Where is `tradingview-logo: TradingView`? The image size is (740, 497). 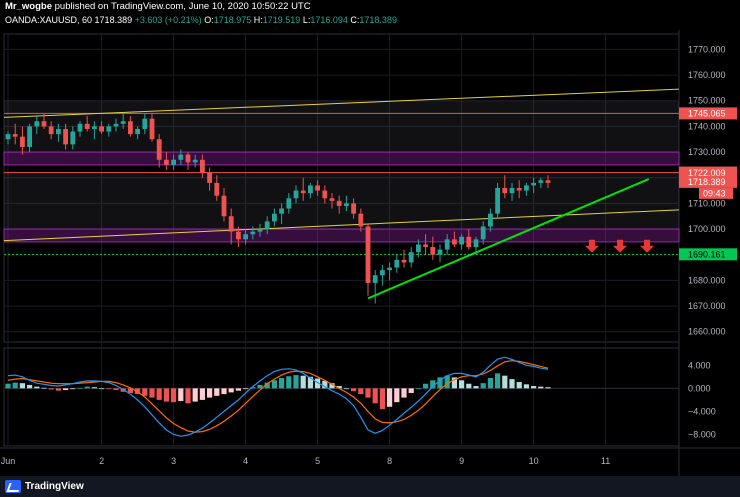 tradingview-logo: TradingView is located at coordinates (44, 486).